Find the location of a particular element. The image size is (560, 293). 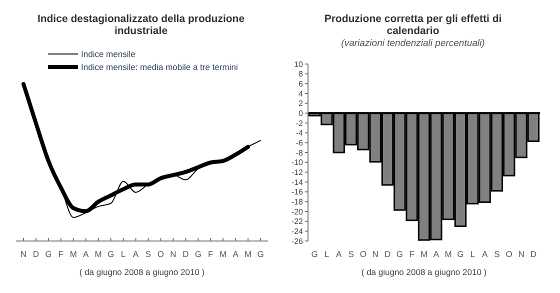

legend-label: Indice mensile is located at coordinates (108, 53).